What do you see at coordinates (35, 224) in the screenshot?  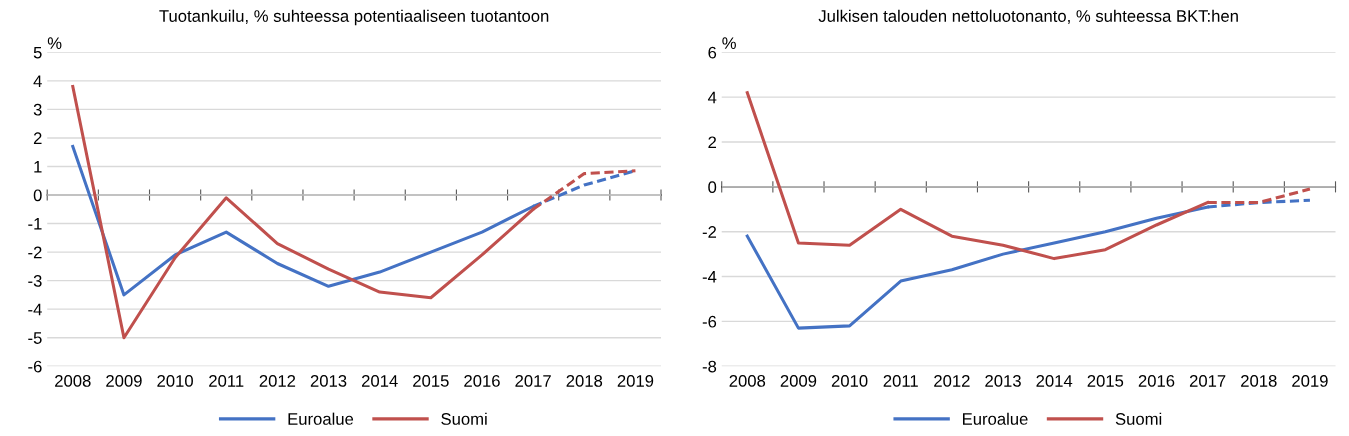 I see `y-tick-label: -1` at bounding box center [35, 224].